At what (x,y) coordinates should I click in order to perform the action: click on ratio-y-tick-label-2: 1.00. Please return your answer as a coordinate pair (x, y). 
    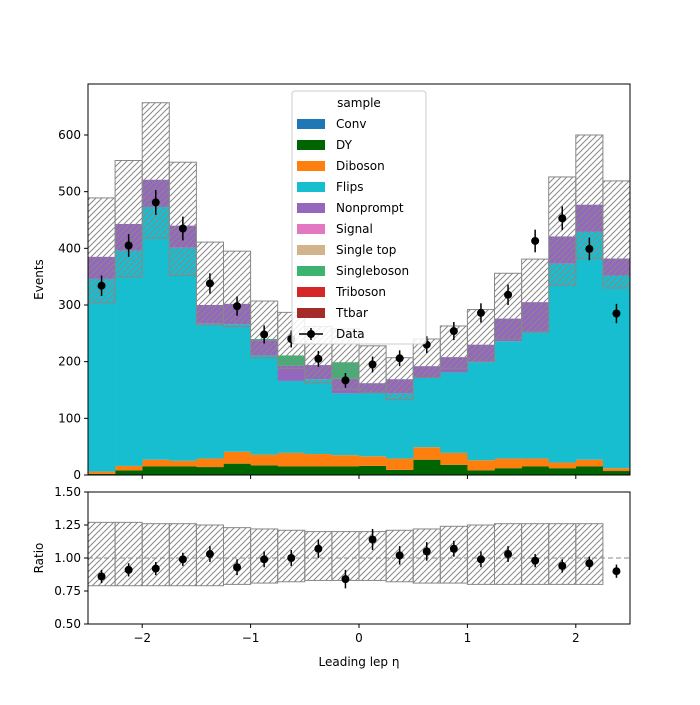
    Looking at the image, I should click on (67, 558).